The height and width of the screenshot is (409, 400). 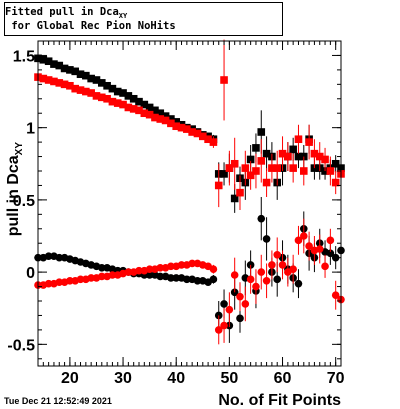 What do you see at coordinates (58, 401) in the screenshot?
I see `timestamp: Tue Dec 21 12:52:49 2021` at bounding box center [58, 401].